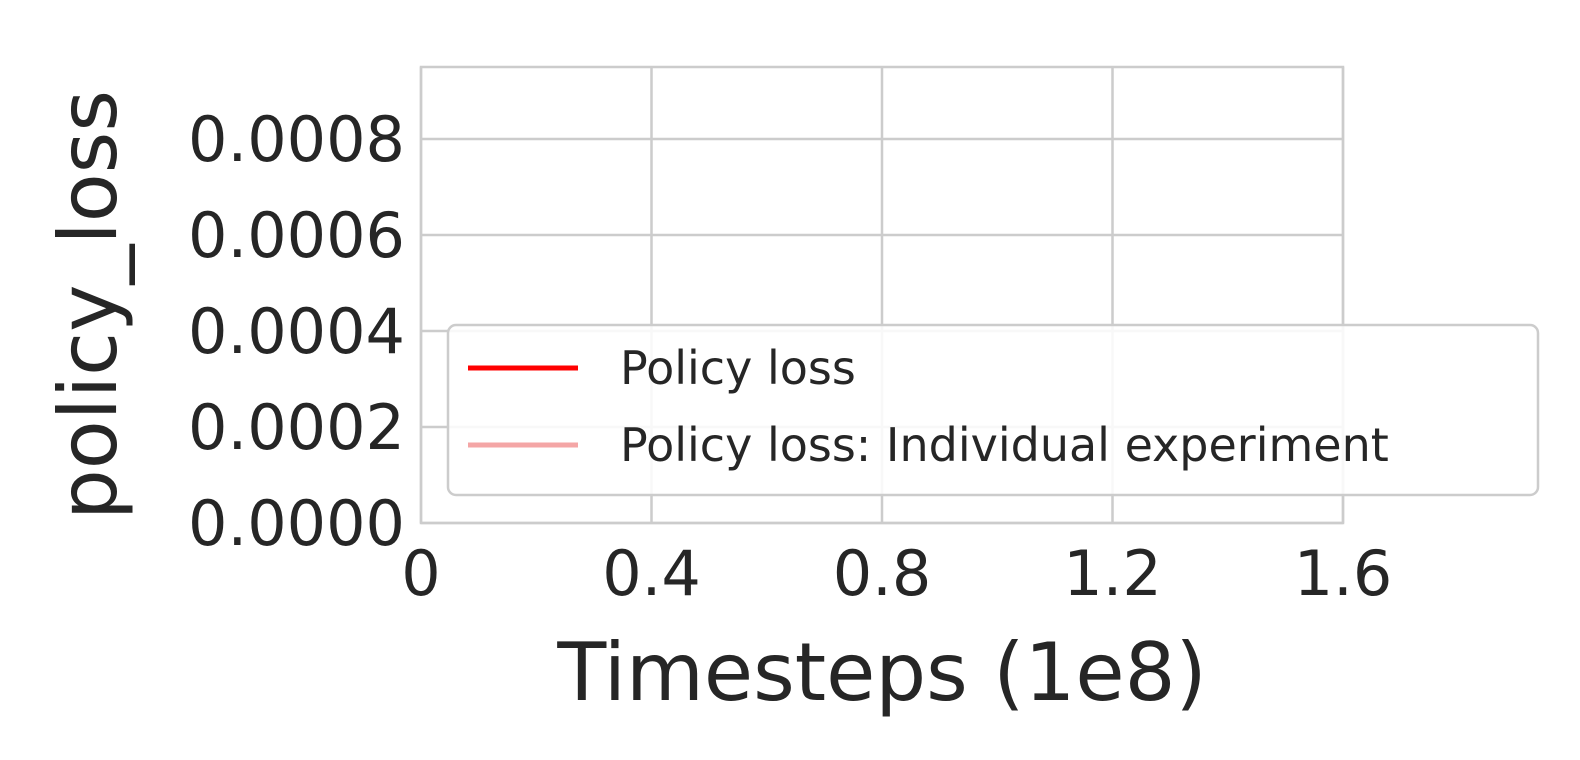  I want to click on legend-entry: Policy loss: Individual experiment, so click(1004, 445).